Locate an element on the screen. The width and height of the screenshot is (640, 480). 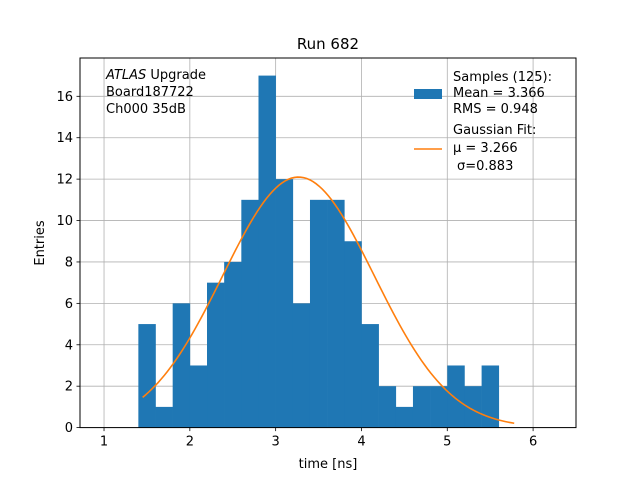
y-tick-label: 16 is located at coordinates (64, 97).